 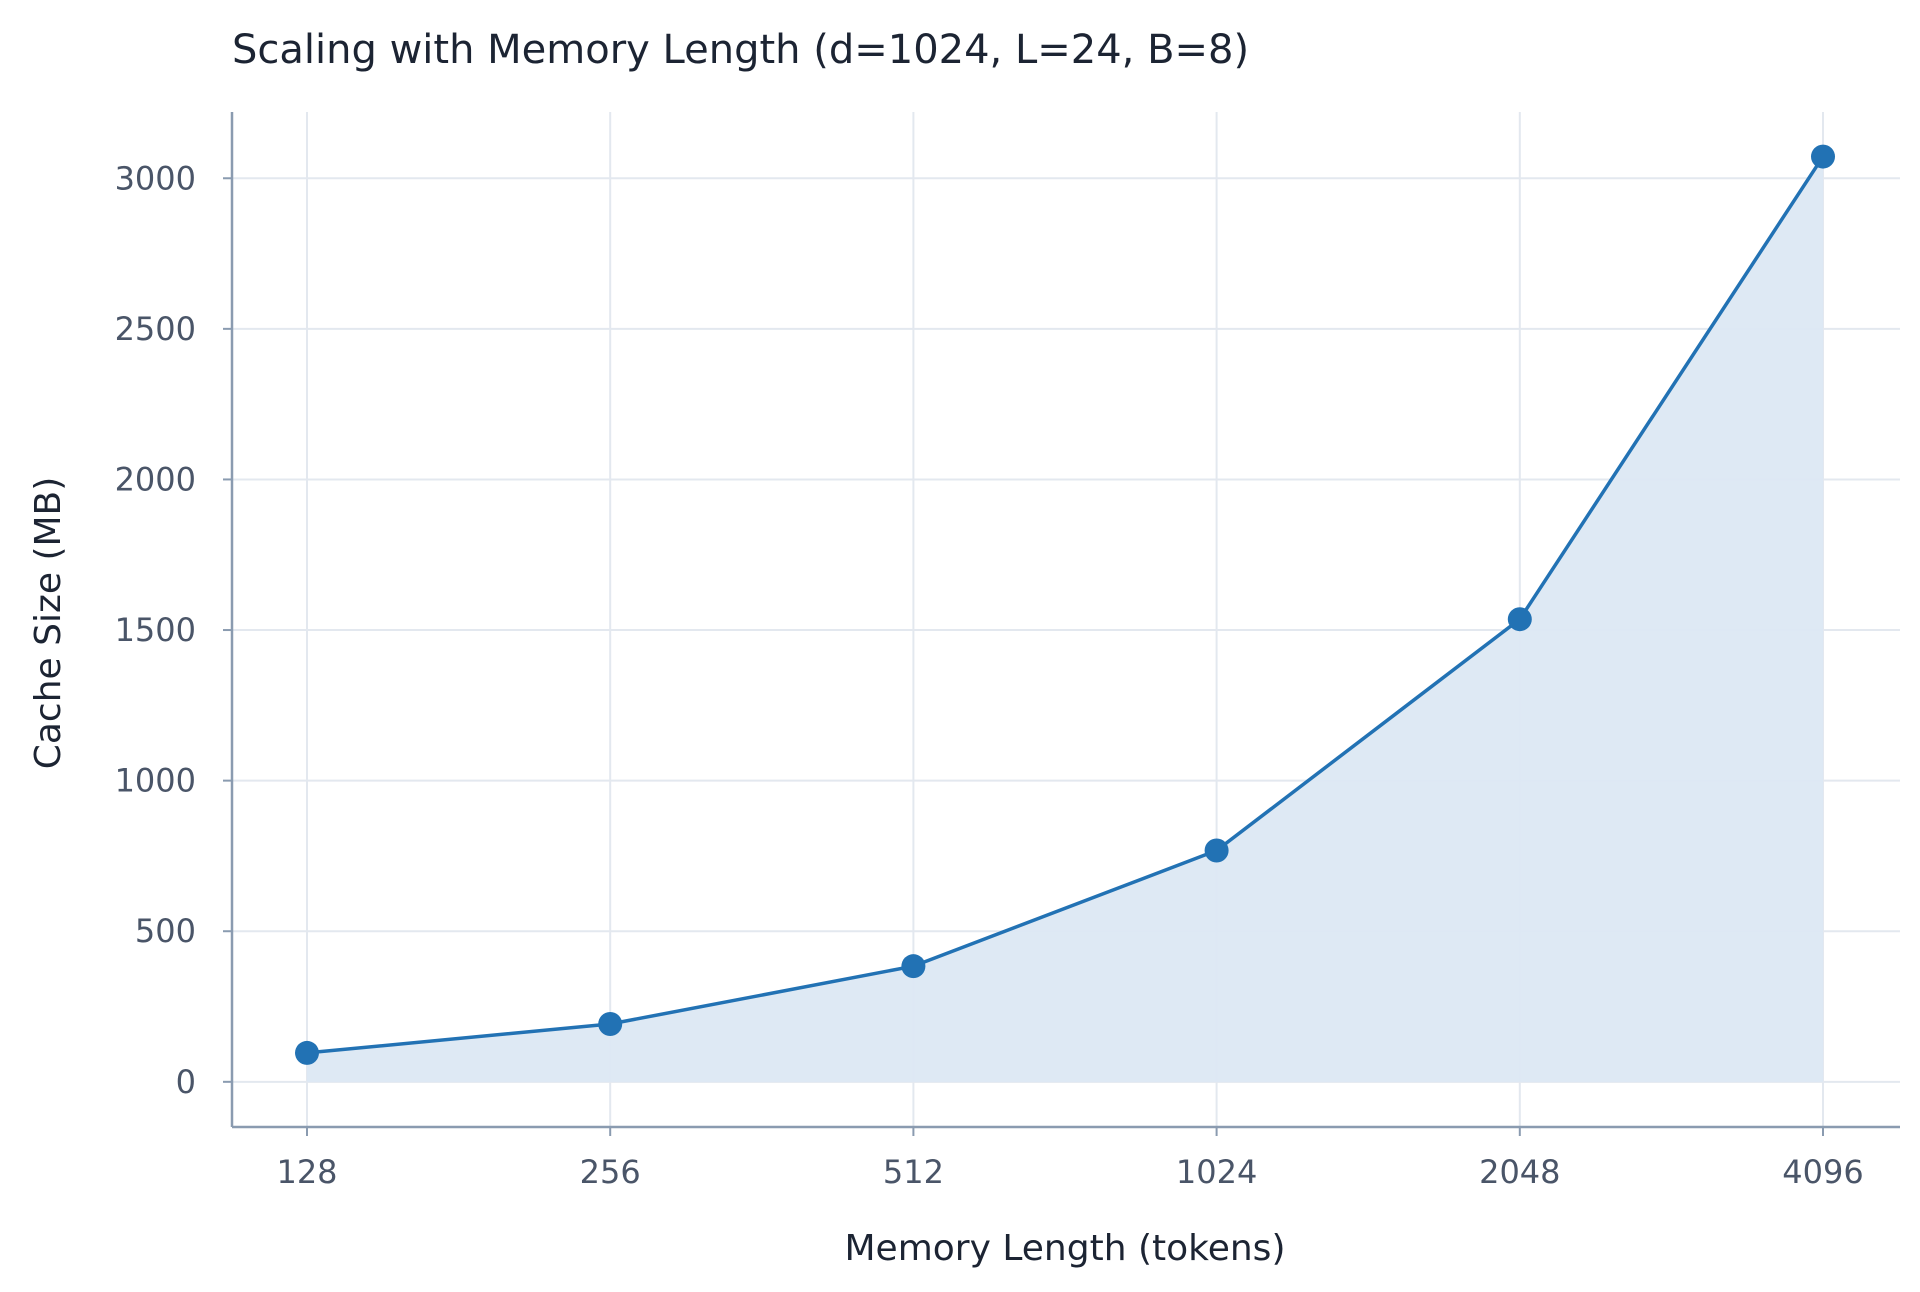 What do you see at coordinates (1065, 1248) in the screenshot?
I see `x-axis-label: Memory Length (tokens)` at bounding box center [1065, 1248].